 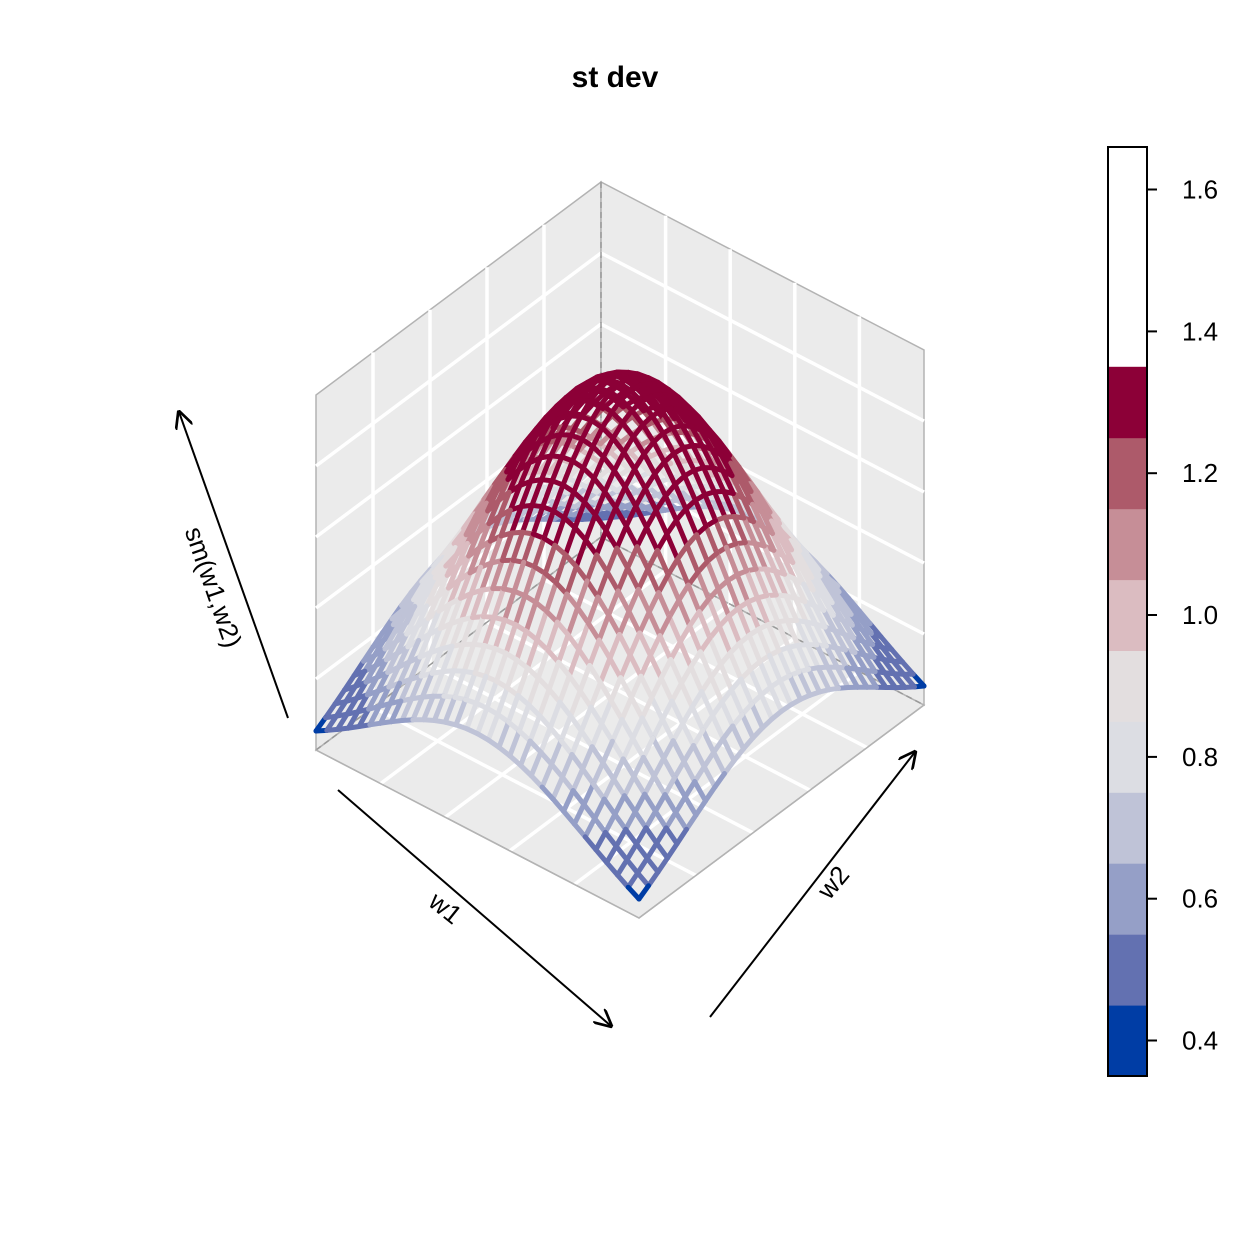 I want to click on floor-grid-line, so click(x=534, y=791).